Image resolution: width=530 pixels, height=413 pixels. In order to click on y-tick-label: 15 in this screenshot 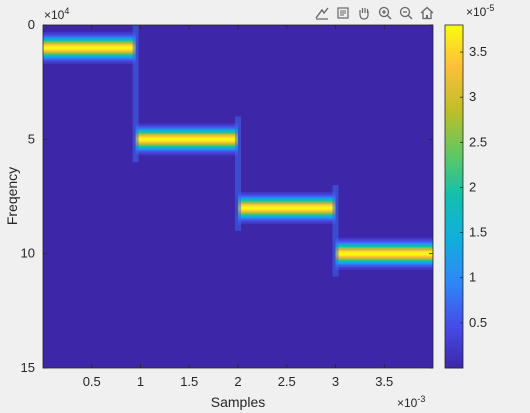, I will do `click(28, 367)`.